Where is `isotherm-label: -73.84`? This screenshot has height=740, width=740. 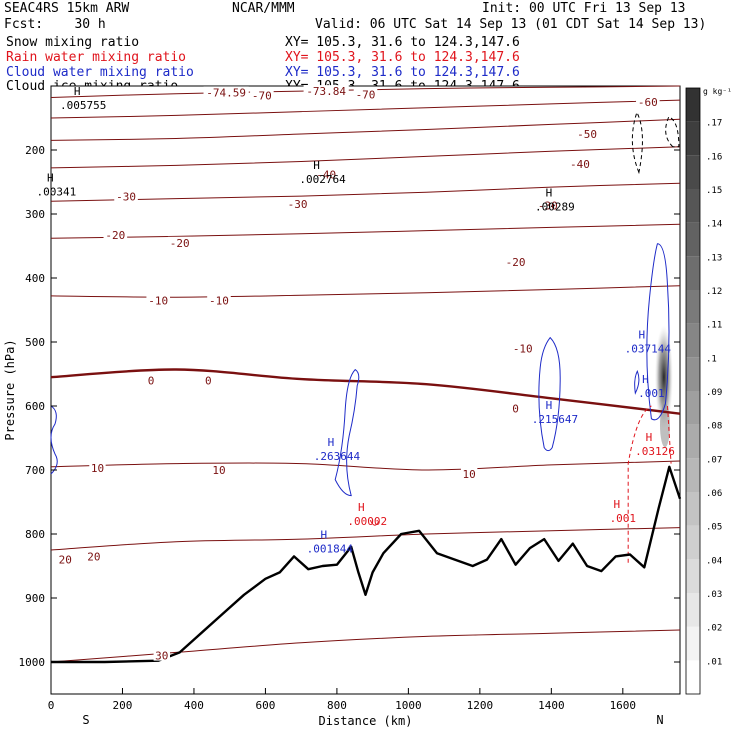 isotherm-label: -73.84 is located at coordinates (326, 91).